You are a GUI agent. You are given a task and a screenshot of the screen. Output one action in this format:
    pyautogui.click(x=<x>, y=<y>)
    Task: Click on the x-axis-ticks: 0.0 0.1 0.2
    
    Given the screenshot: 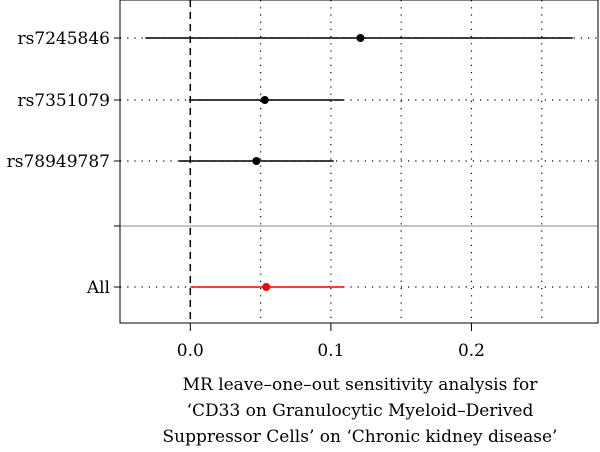 What is the action you would take?
    pyautogui.click(x=331, y=342)
    